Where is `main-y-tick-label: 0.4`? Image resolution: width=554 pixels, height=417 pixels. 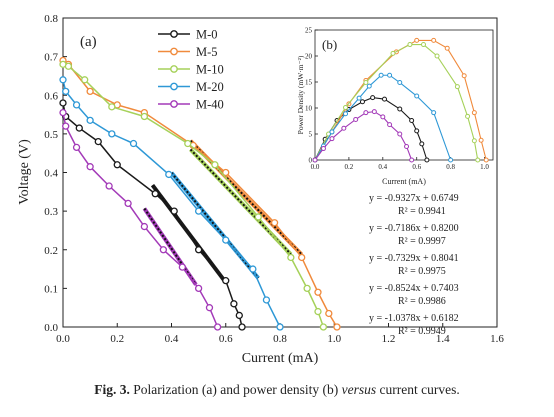 main-y-tick-label: 0.4 is located at coordinates (51, 174).